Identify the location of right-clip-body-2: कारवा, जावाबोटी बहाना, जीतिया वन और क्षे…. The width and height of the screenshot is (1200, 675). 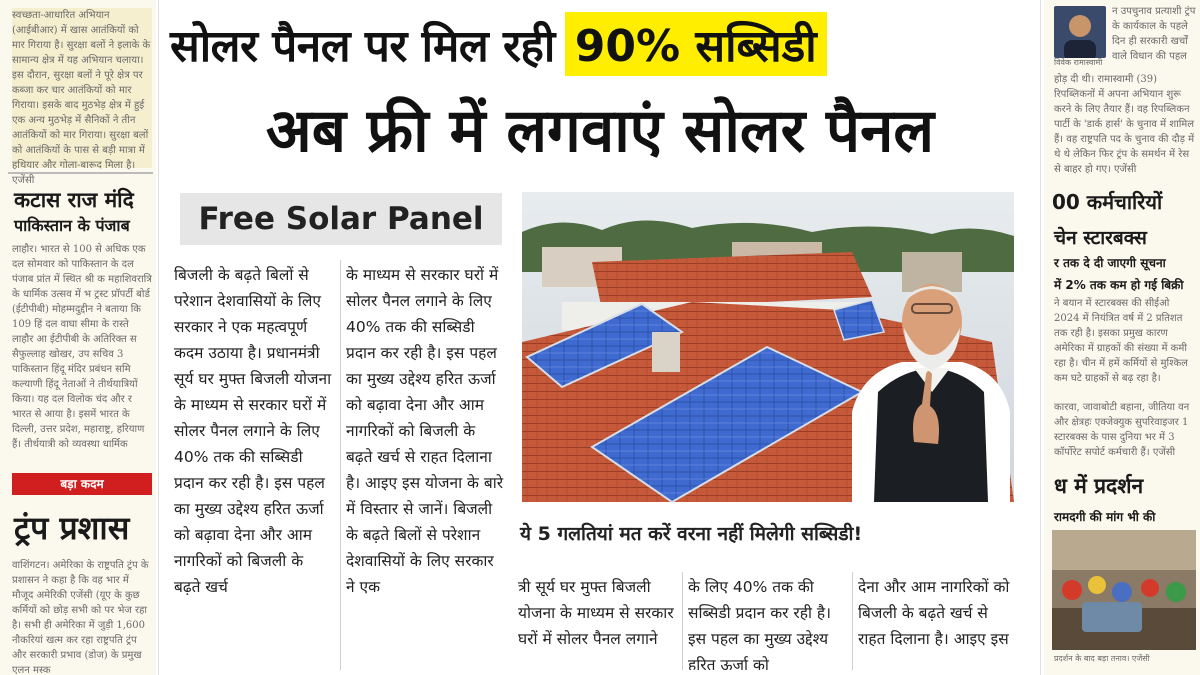
(1122, 430).